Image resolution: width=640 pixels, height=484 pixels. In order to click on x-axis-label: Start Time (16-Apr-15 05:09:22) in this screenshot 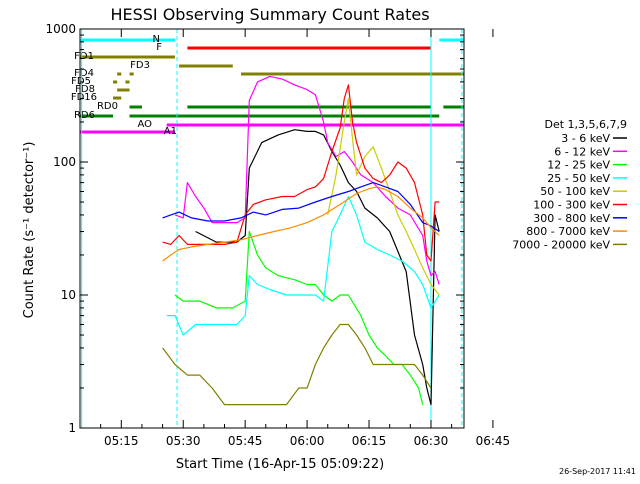, I will do `click(280, 464)`.